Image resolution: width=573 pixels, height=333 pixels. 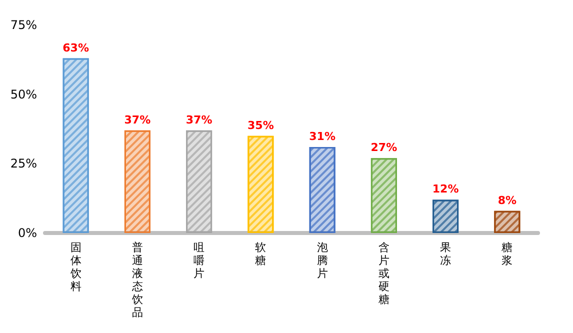 What do you see at coordinates (75, 267) in the screenshot?
I see `x-tick-label: 固体饮料` at bounding box center [75, 267].